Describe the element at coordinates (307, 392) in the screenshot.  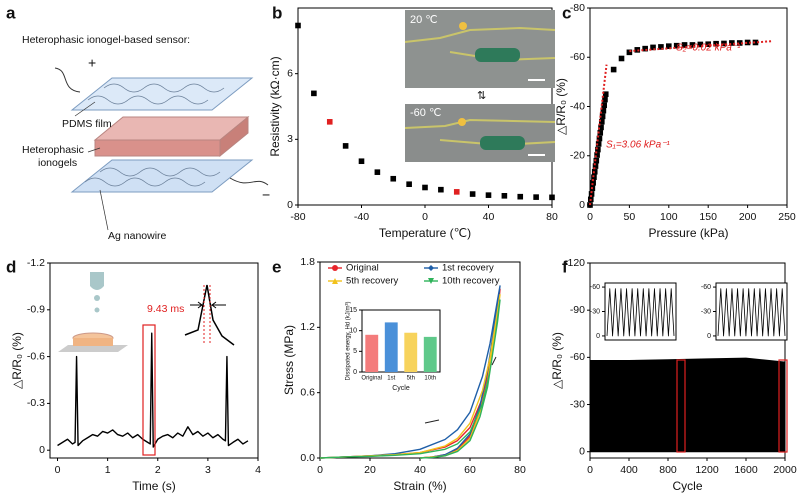
I see `y-tick-label: 0.6` at that location.